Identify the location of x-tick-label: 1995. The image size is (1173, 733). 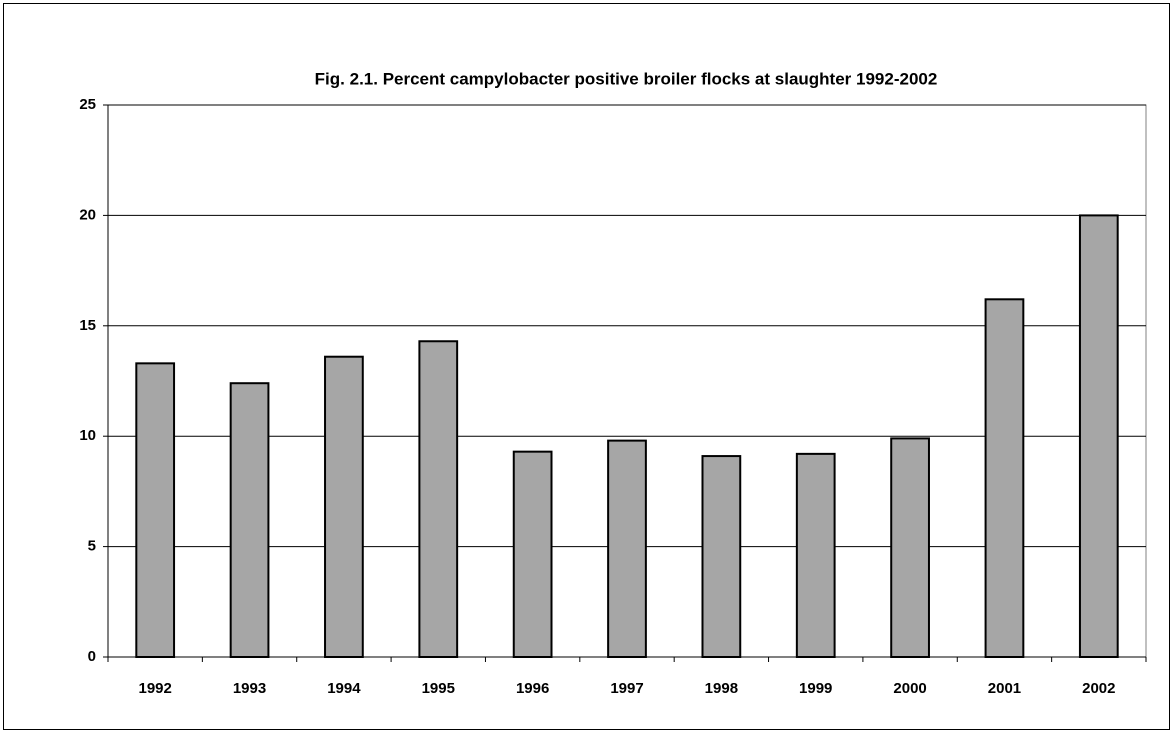
(438, 688).